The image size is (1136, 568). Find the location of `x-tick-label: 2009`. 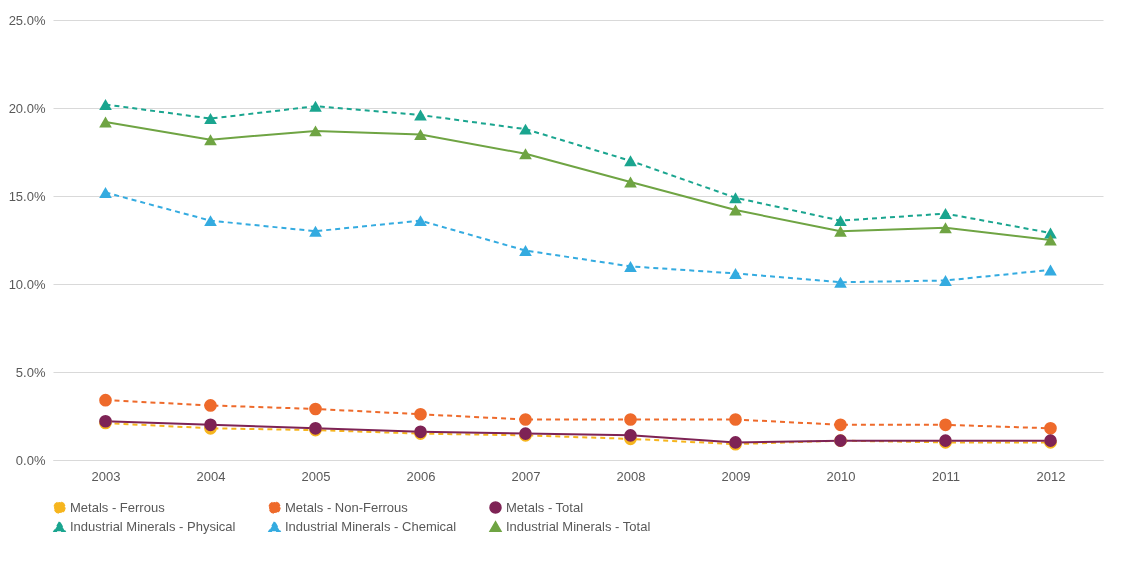

x-tick-label: 2009 is located at coordinates (736, 476).